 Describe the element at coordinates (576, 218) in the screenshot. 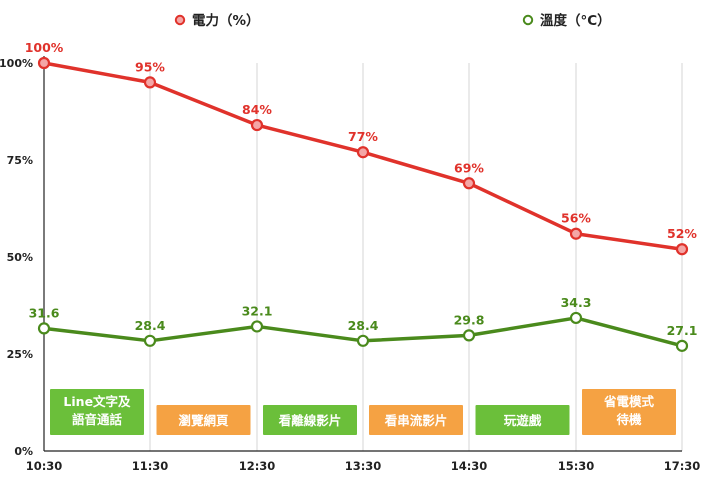

I see `power-data-label: 56%` at that location.